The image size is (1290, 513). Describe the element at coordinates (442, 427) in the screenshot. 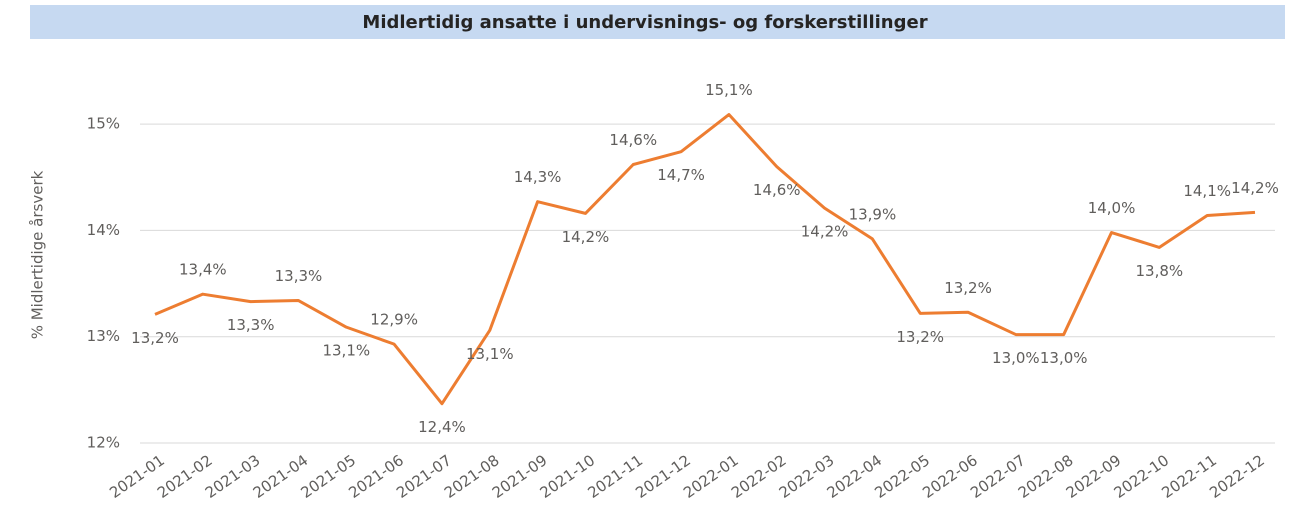

I see `data-label: 12,4%` at that location.